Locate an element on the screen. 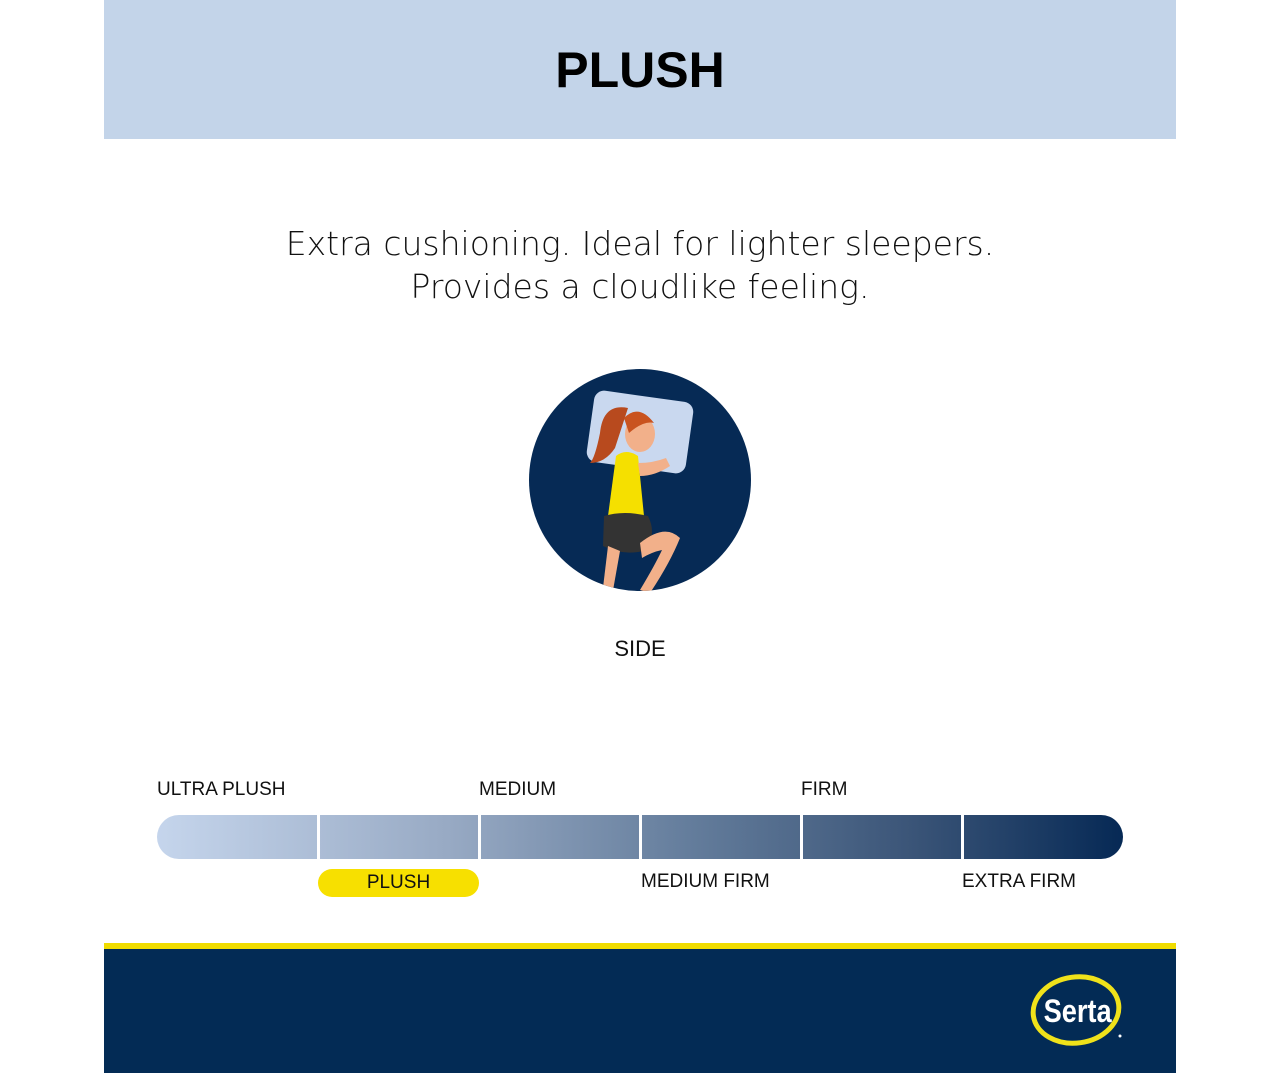 The height and width of the screenshot is (1073, 1280). serta-logo: Serta is located at coordinates (1076, 1010).